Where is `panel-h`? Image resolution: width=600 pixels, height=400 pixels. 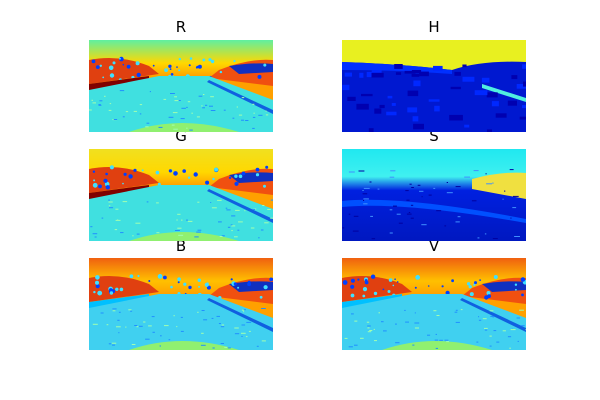
panel-h is located at coordinates (434, 86).